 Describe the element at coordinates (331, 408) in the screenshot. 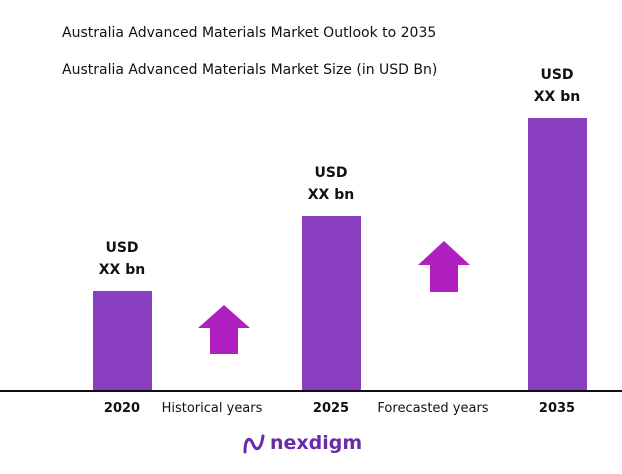

I see `x-tick-label: 2025` at that location.